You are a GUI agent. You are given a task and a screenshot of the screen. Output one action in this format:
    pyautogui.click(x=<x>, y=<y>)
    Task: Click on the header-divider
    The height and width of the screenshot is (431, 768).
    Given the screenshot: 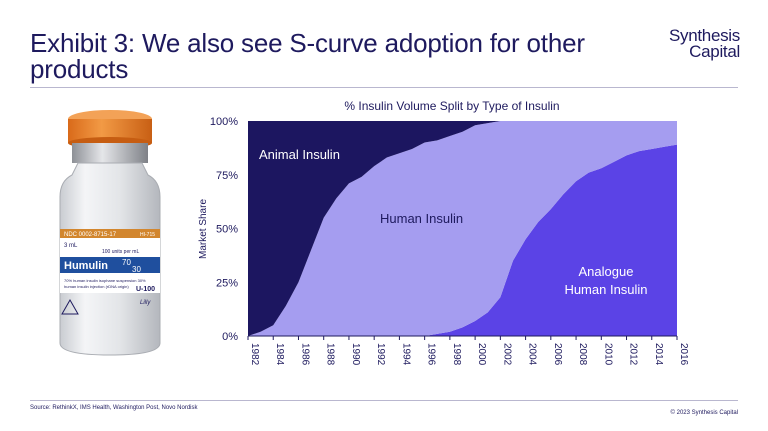 What is the action you would take?
    pyautogui.click(x=384, y=87)
    